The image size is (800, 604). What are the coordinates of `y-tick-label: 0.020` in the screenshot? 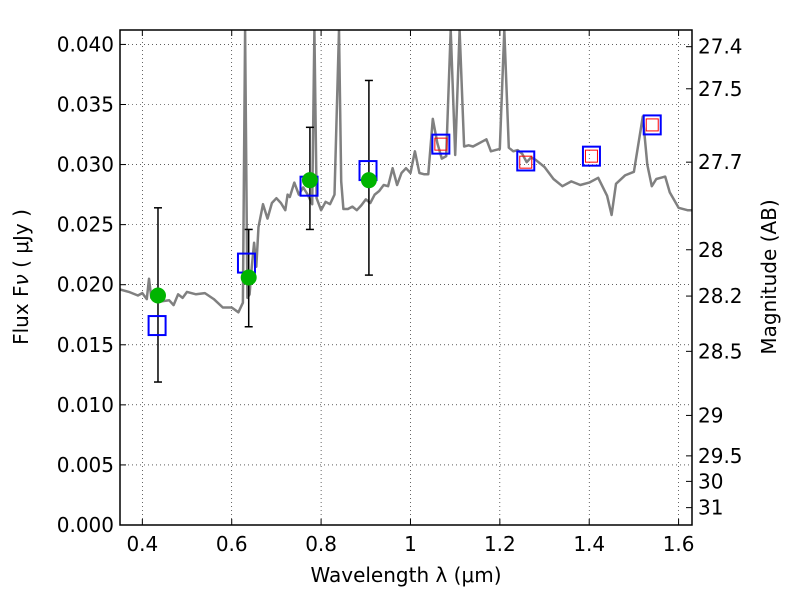 It's located at (85, 285).